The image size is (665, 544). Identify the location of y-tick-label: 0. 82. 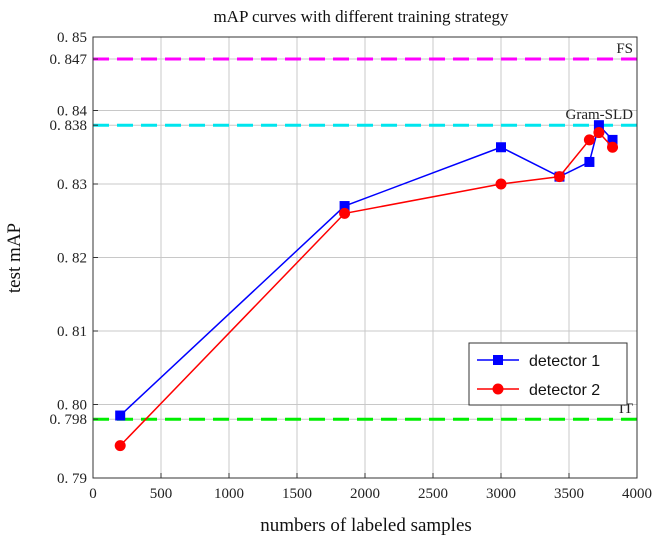
(72, 259).